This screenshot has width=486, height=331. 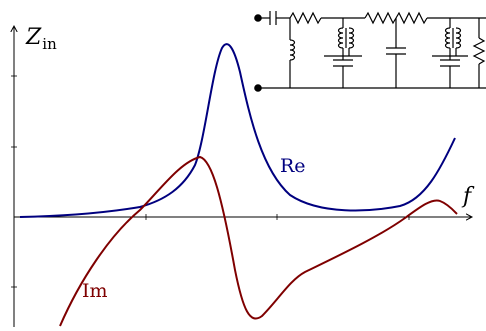 What do you see at coordinates (41, 39) in the screenshot?
I see `y-axis-label: Zin` at bounding box center [41, 39].